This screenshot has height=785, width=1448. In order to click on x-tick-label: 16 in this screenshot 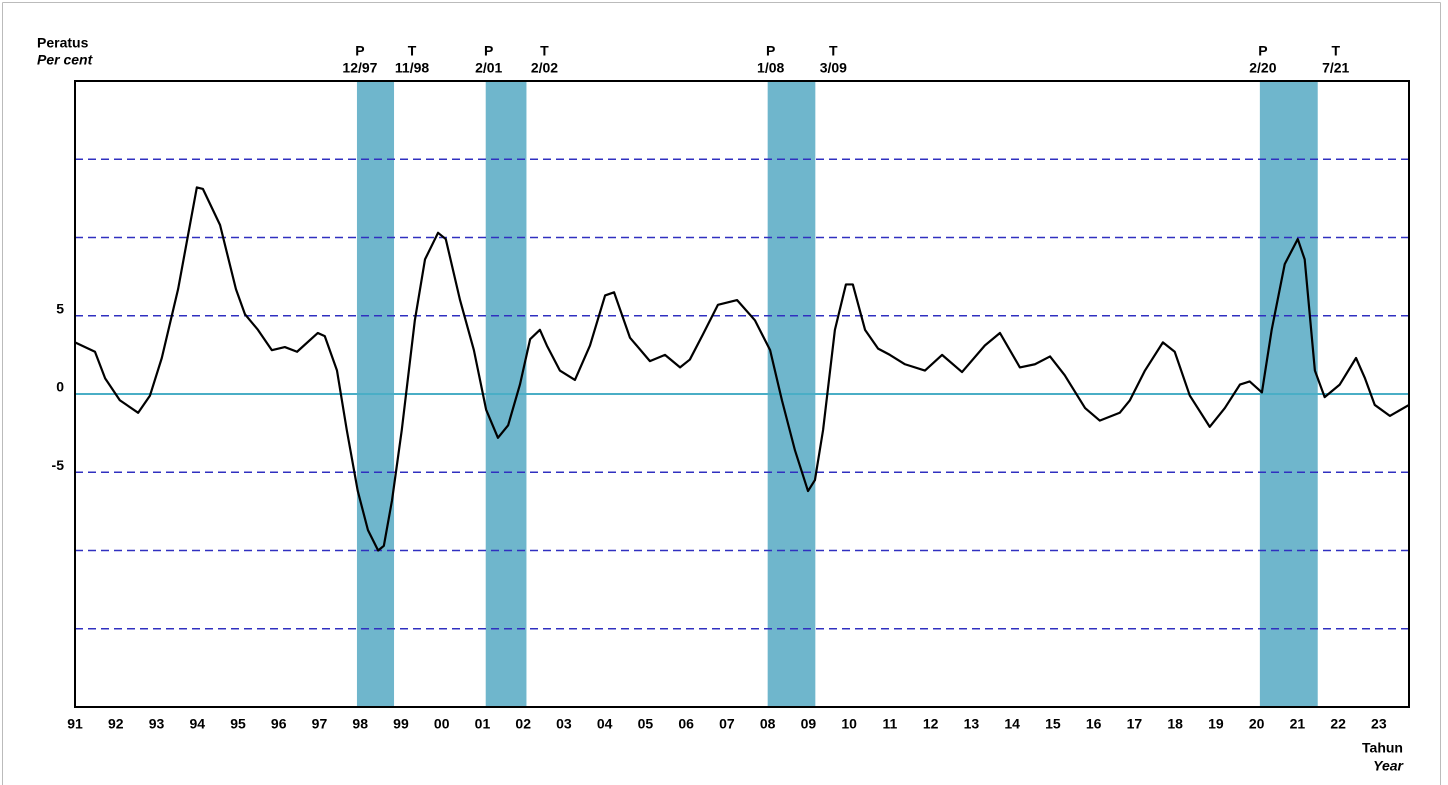, I will do `click(1094, 724)`.